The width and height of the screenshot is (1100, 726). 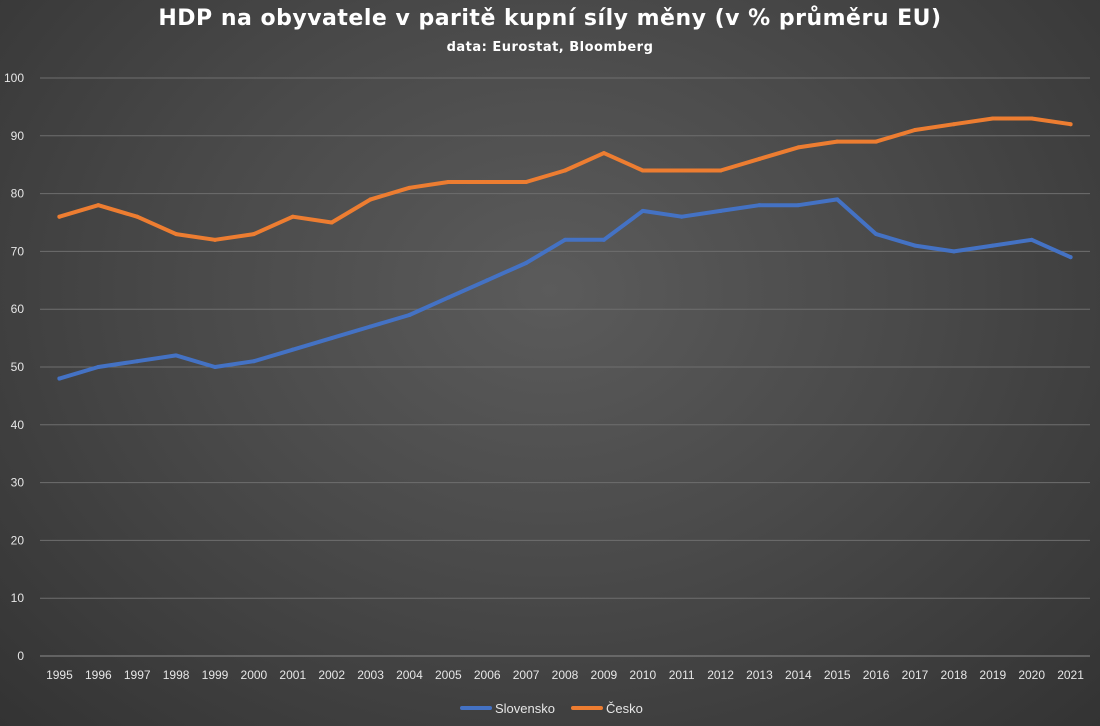 What do you see at coordinates (992, 675) in the screenshot?
I see `x-tick-label: 2019` at bounding box center [992, 675].